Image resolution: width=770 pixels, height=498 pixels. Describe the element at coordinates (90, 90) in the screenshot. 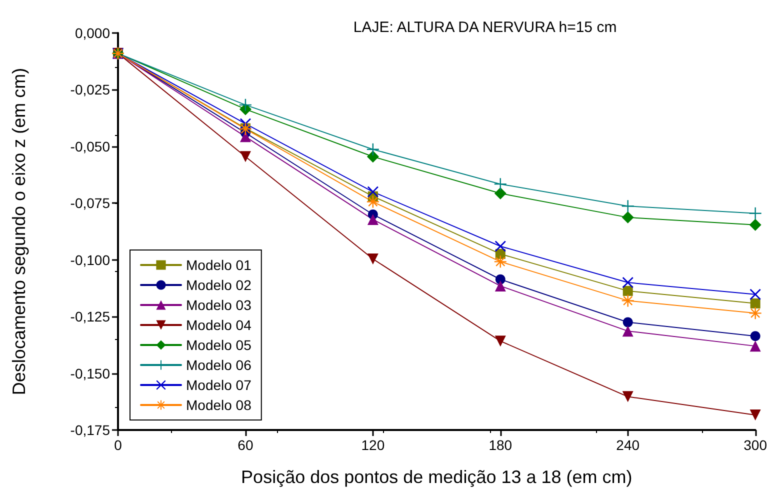

I see `y-tick-label: -0,025` at that location.